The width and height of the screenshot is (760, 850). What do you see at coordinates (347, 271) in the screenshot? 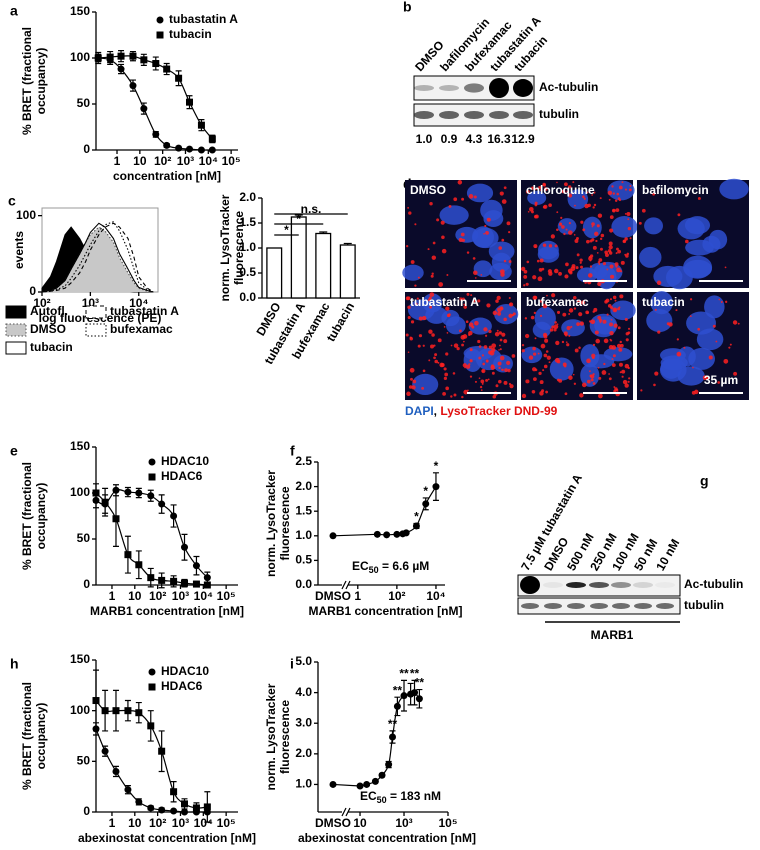
I see `bar` at bounding box center [347, 271].